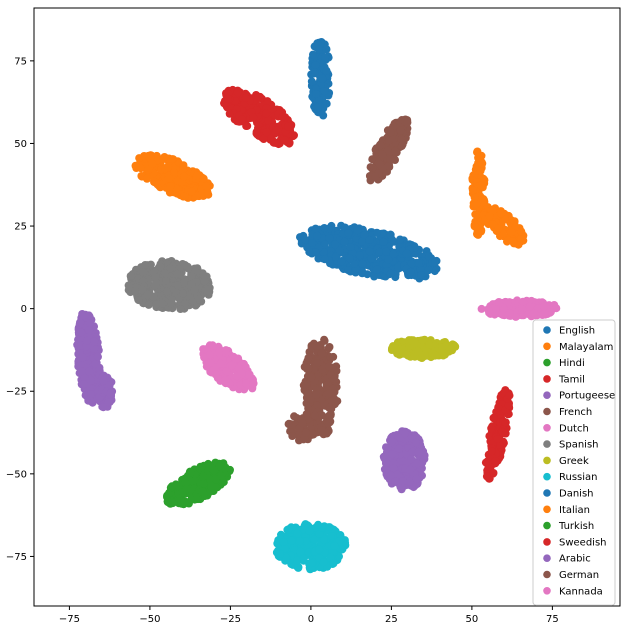 Image resolution: width=636 pixels, height=628 pixels. I want to click on legend-label: Spanish, so click(579, 445).